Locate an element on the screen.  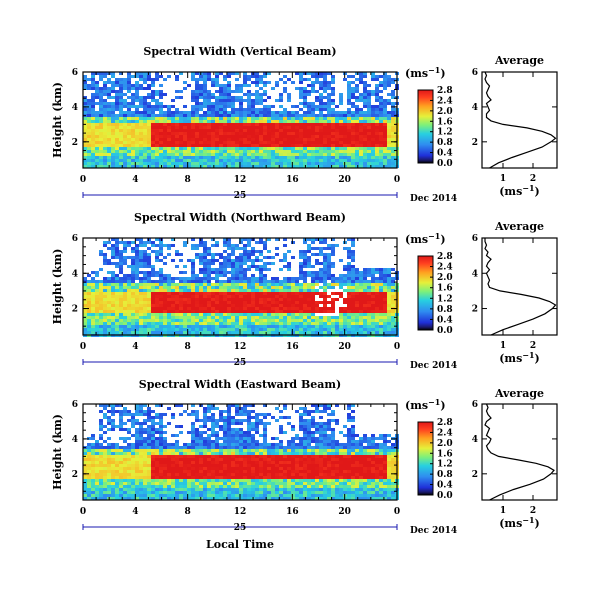
panel-title: Spectral Width (Eastward Beam) is located at coordinates (240, 384).